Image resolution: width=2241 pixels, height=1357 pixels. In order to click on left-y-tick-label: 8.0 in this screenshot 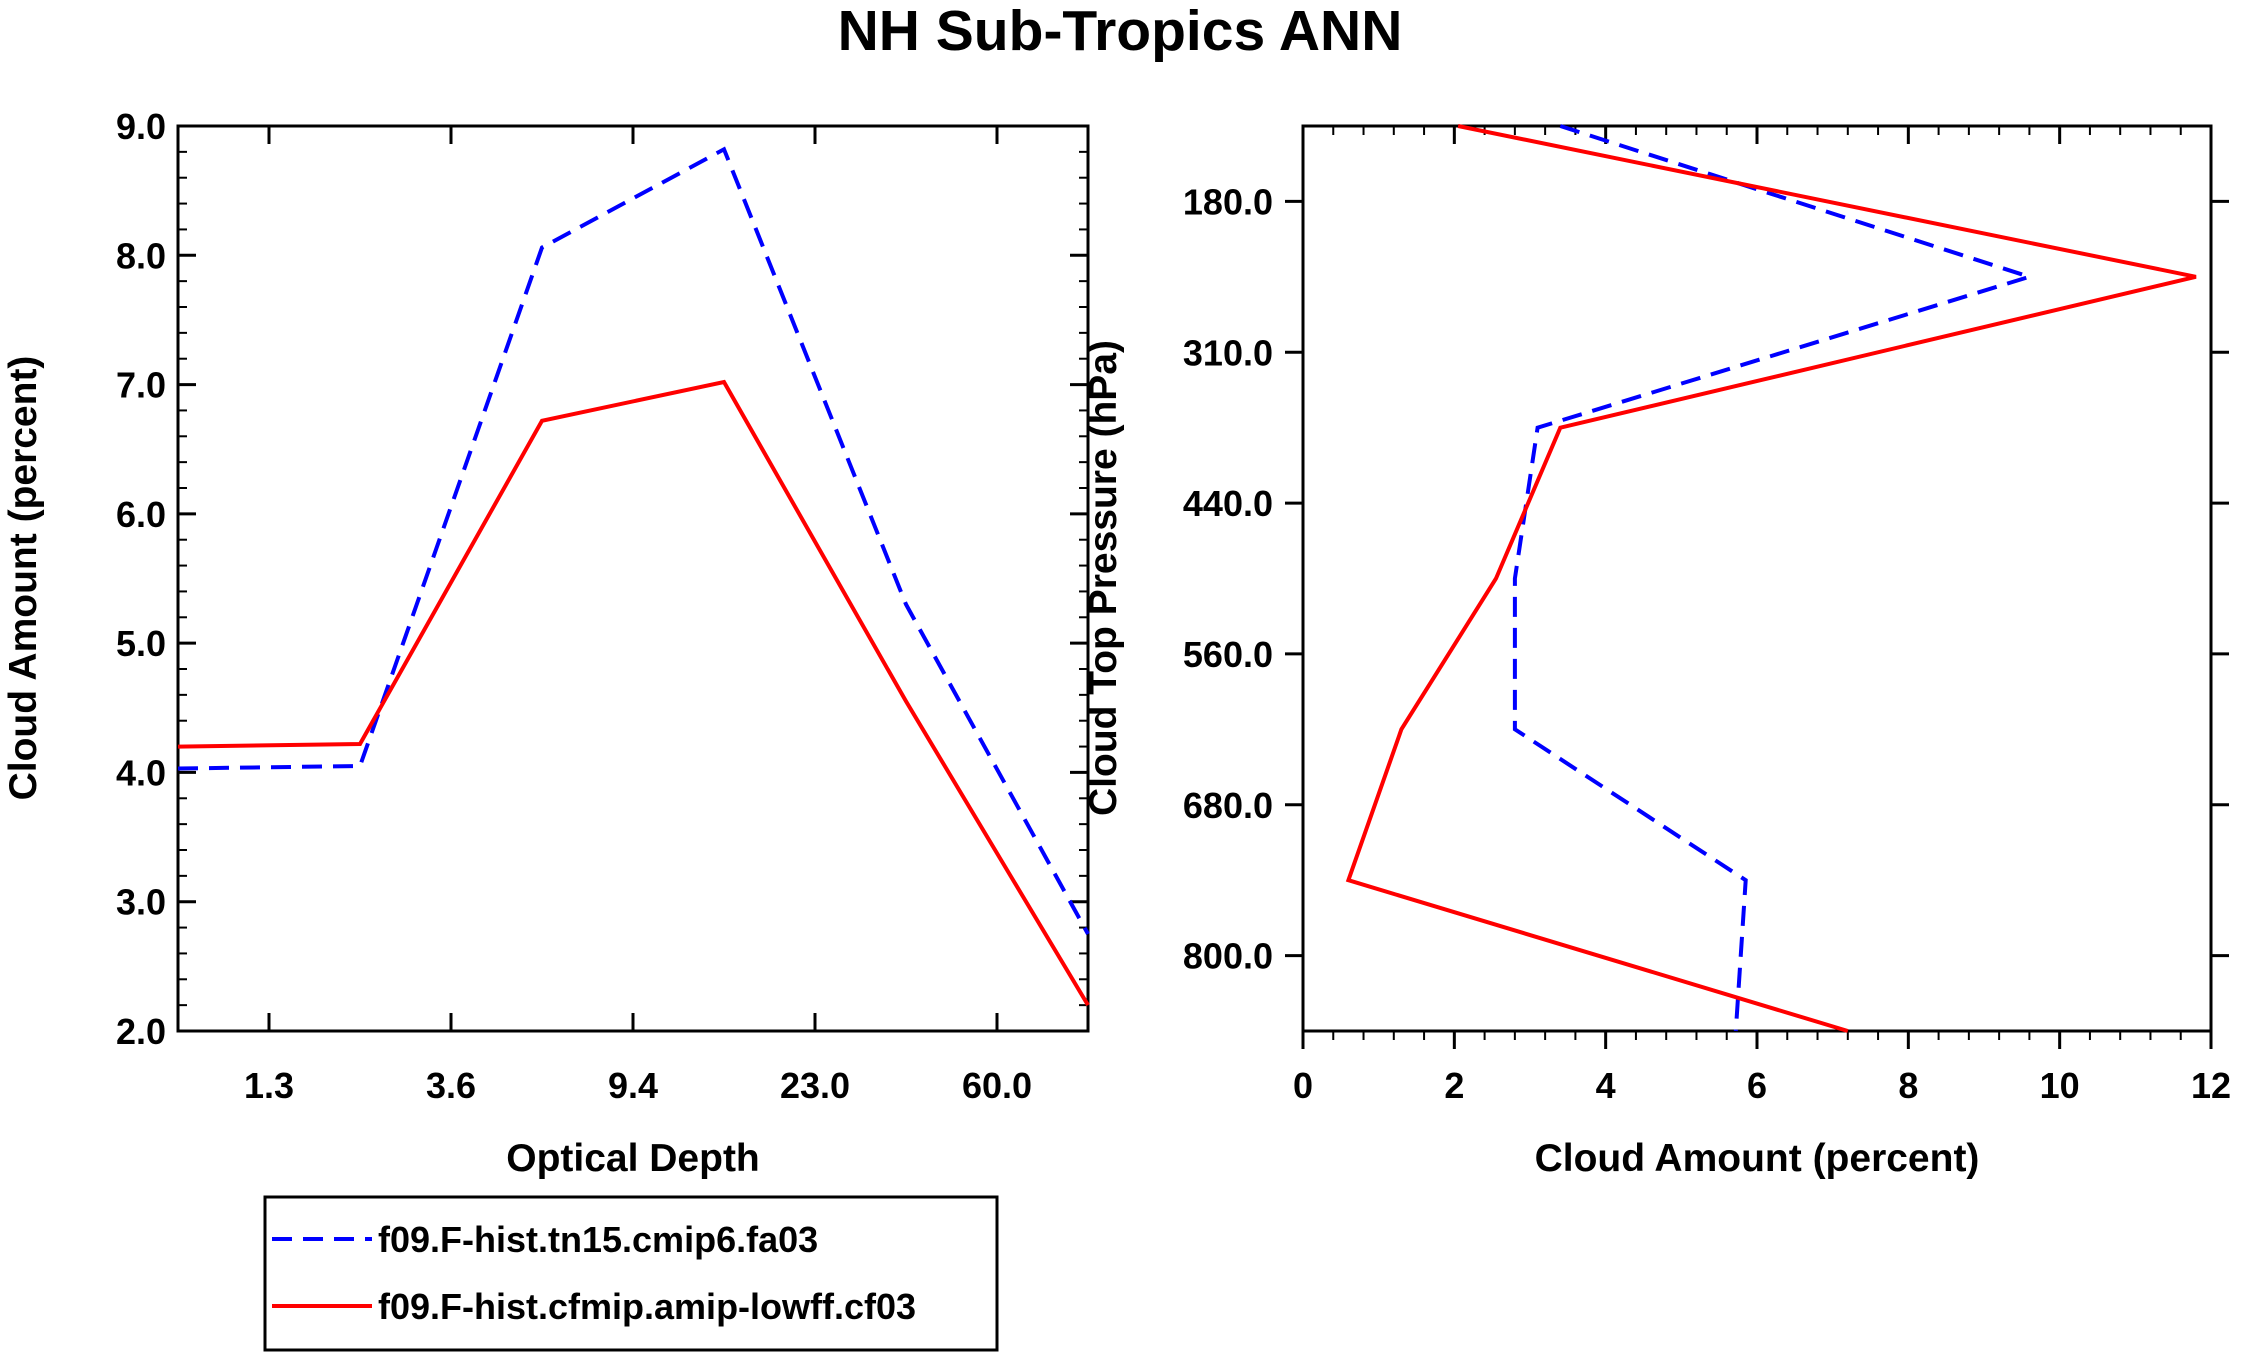, I will do `click(141, 255)`.